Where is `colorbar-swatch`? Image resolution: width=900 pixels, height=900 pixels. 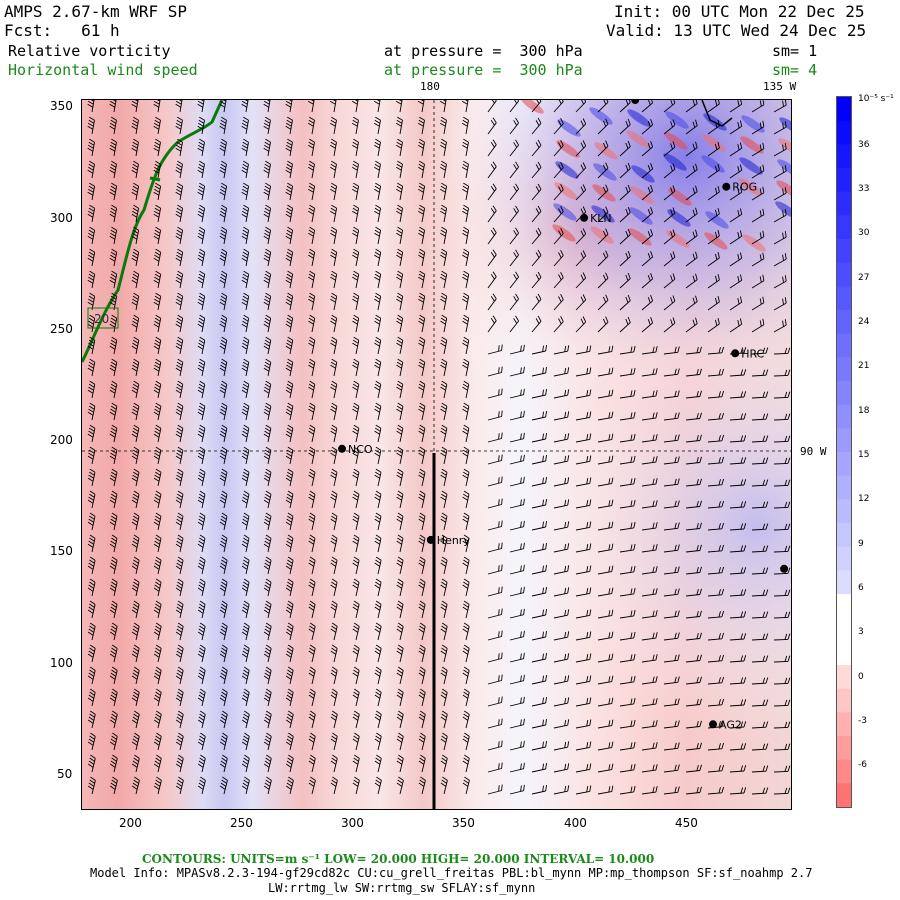 colorbar-swatch is located at coordinates (844, 203).